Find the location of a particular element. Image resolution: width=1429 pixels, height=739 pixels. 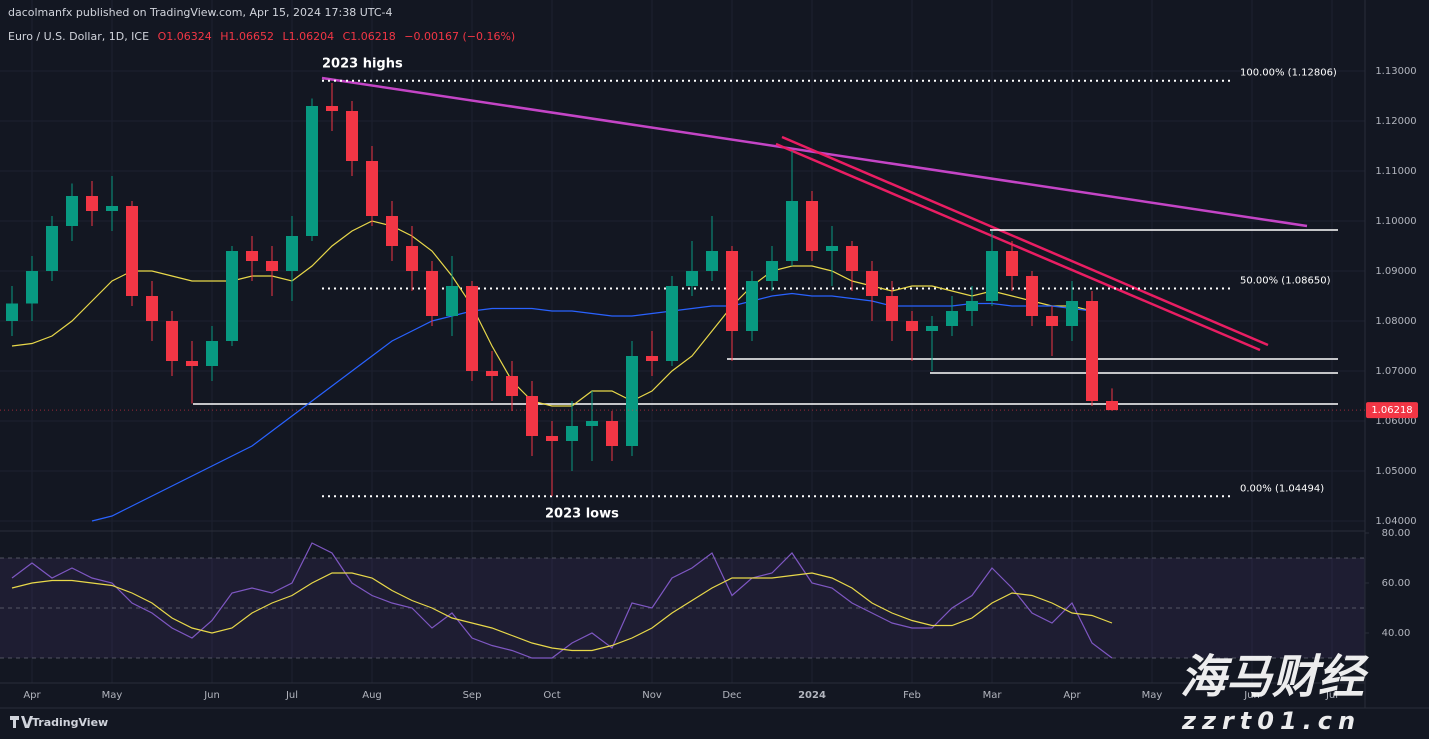

ohlc-close: C1.06218 is located at coordinates (369, 36).